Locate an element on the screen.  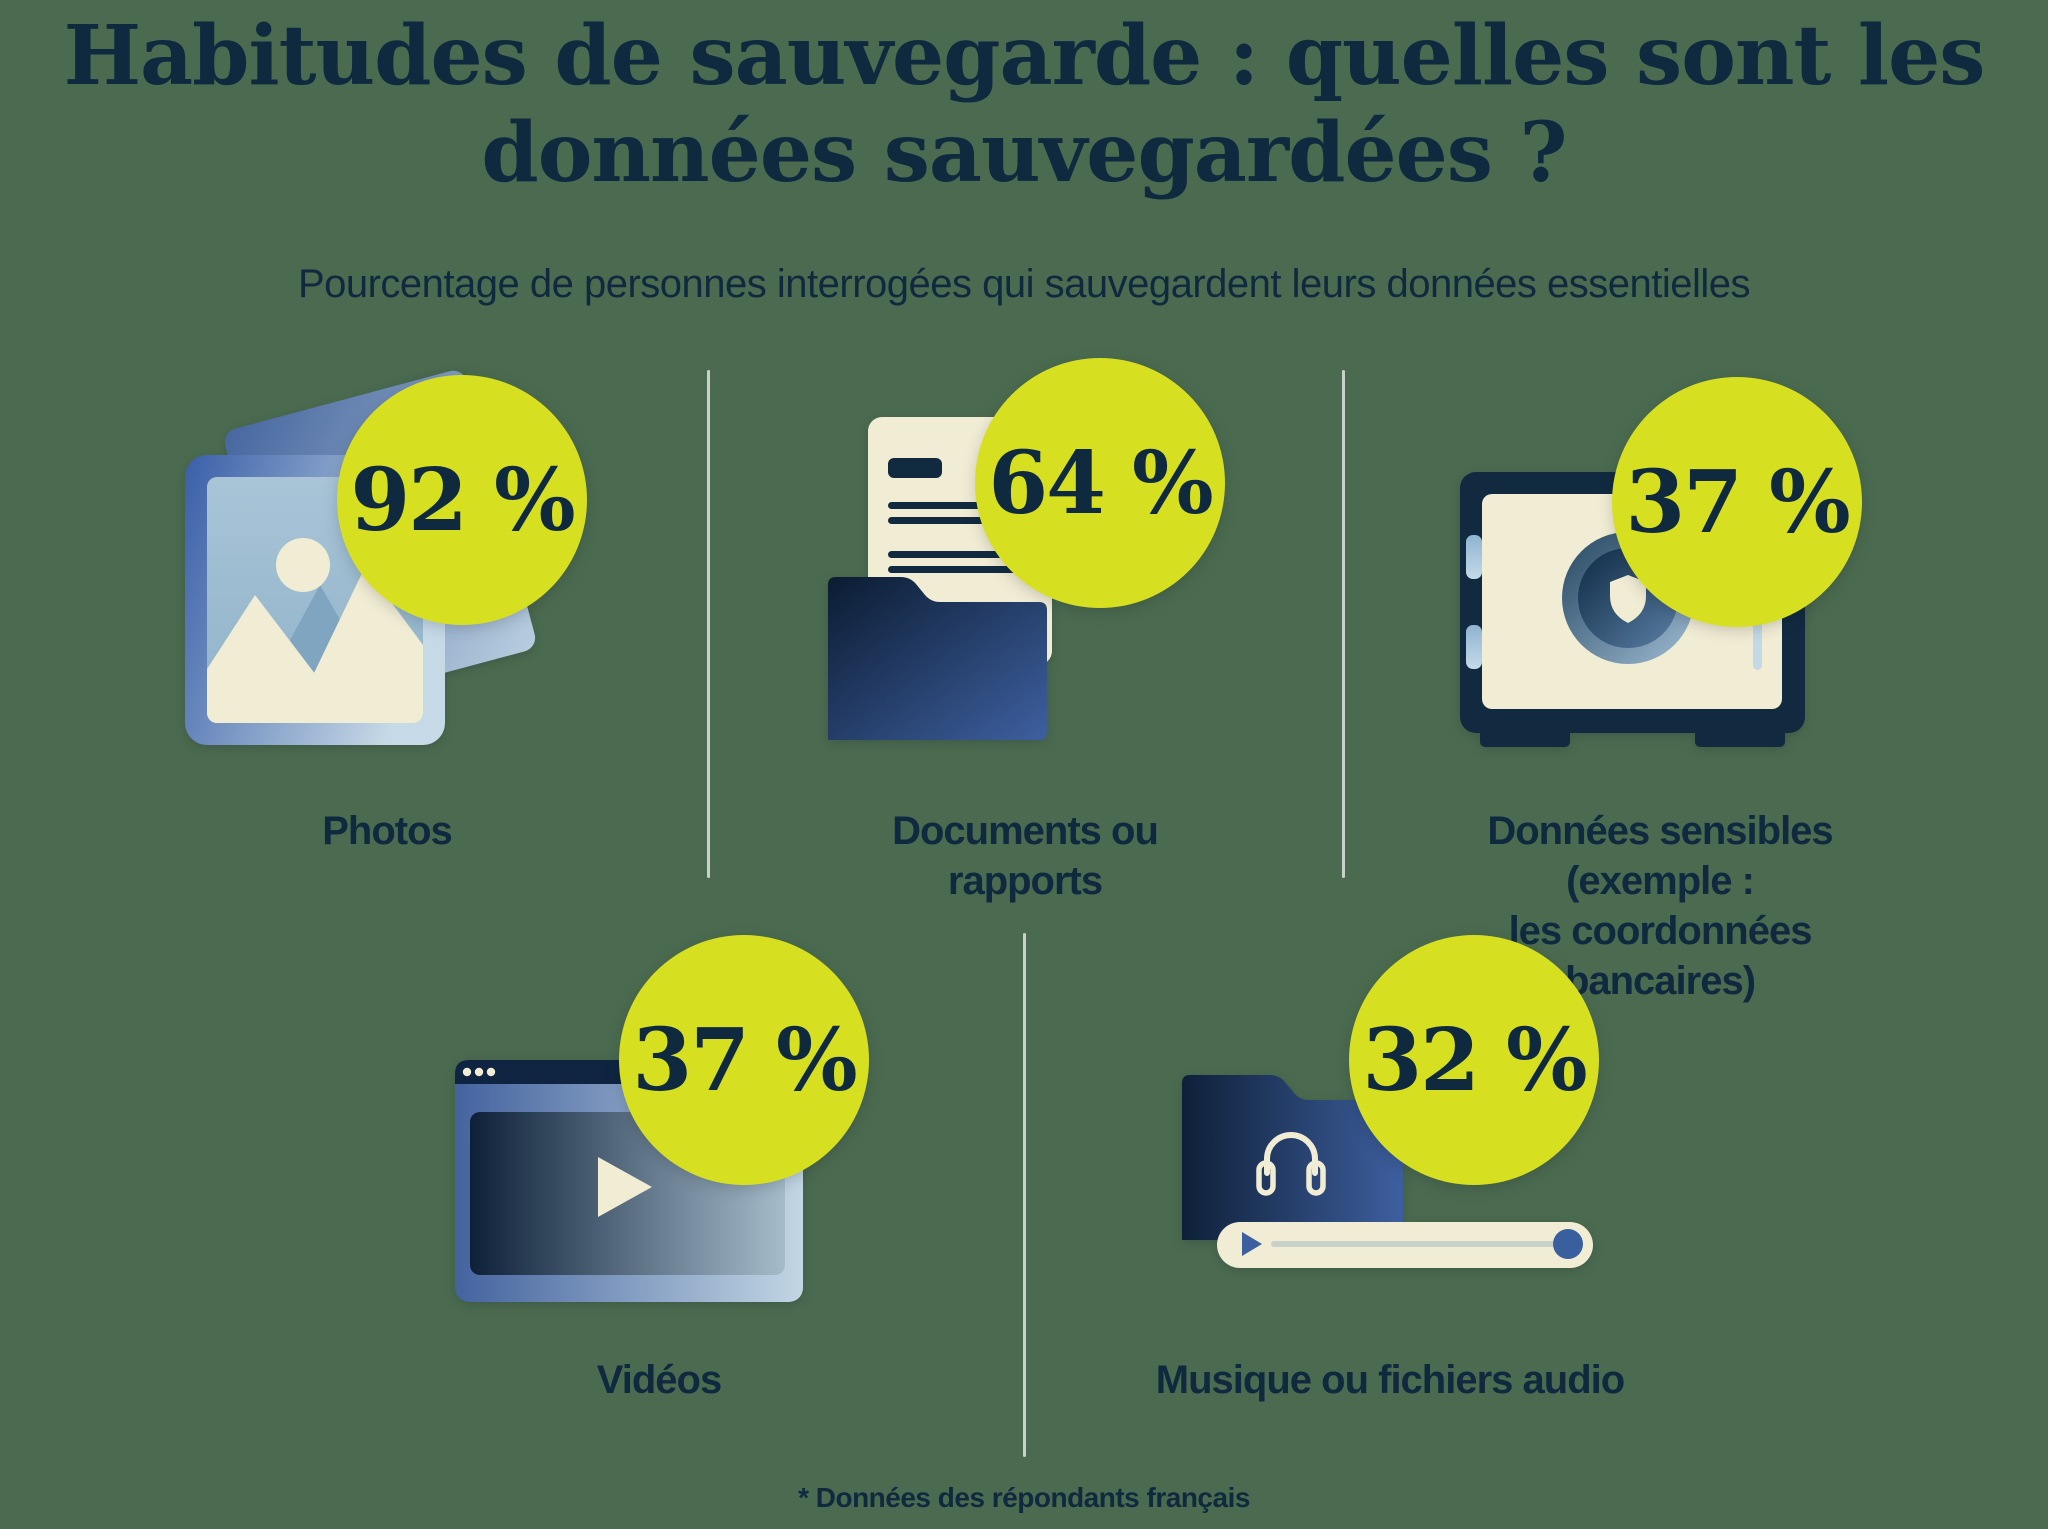
photos-label: Photos is located at coordinates (387, 831).